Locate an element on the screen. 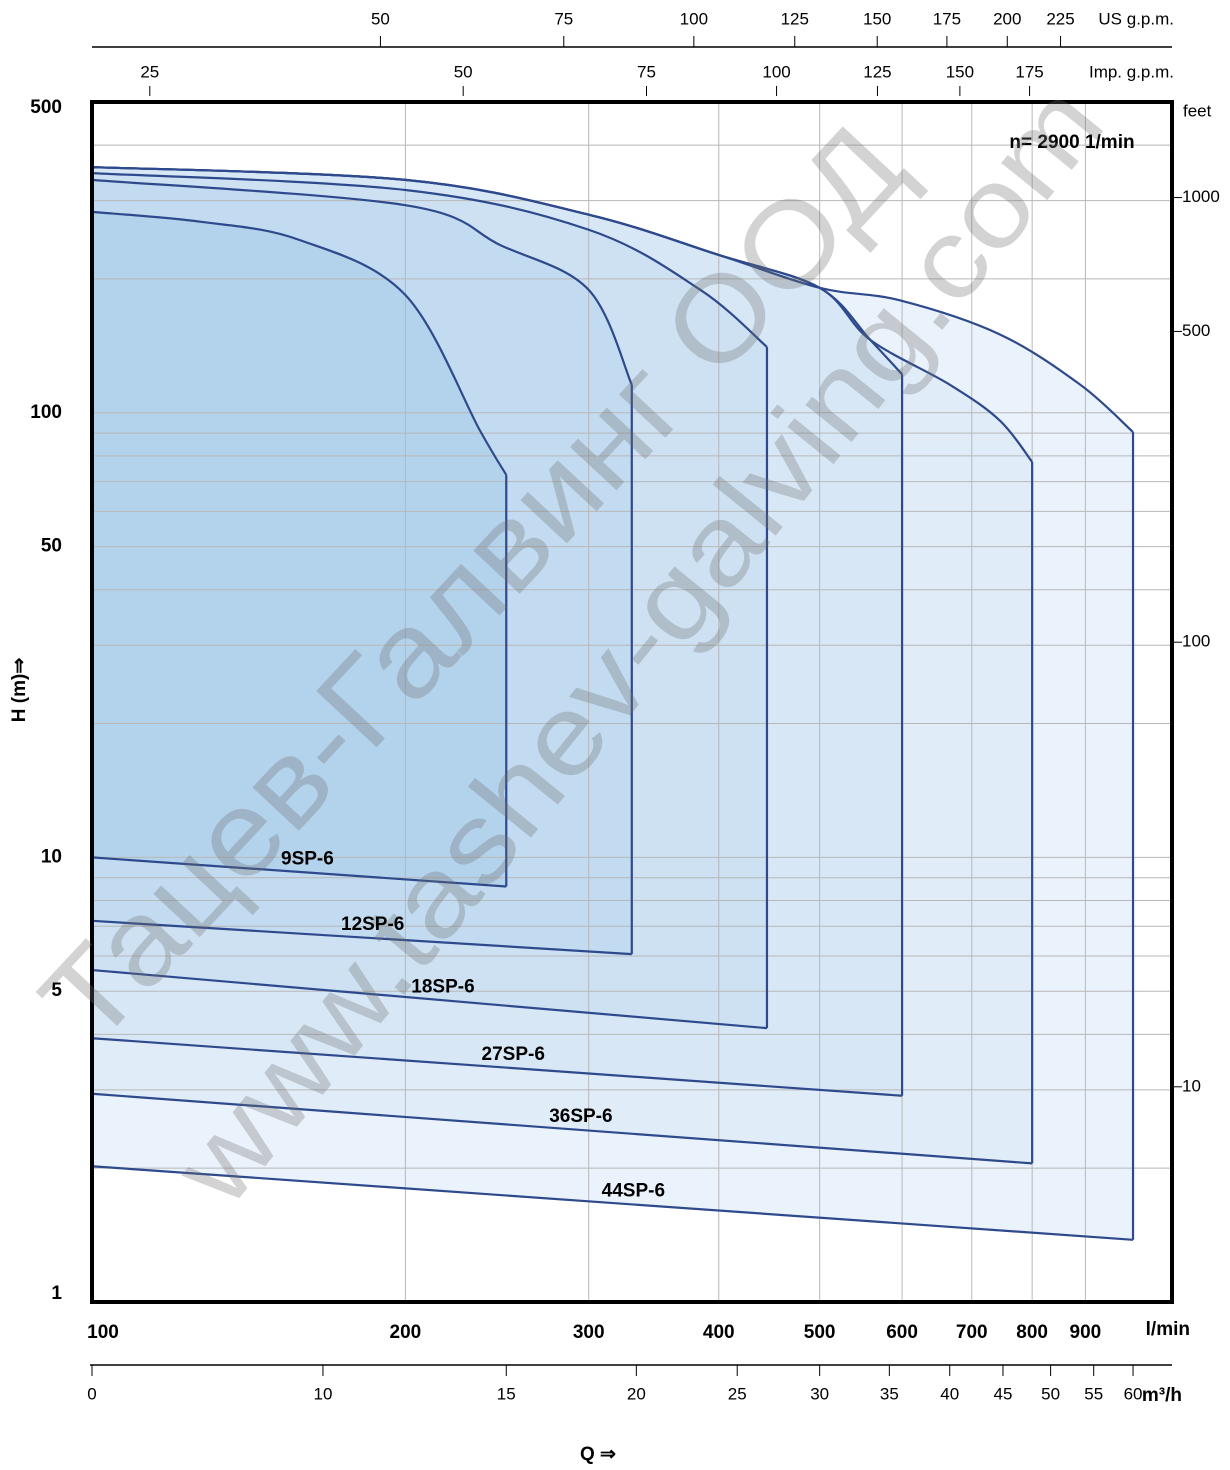 The image size is (1230, 1470). x-tick-label: 500 is located at coordinates (820, 1332).